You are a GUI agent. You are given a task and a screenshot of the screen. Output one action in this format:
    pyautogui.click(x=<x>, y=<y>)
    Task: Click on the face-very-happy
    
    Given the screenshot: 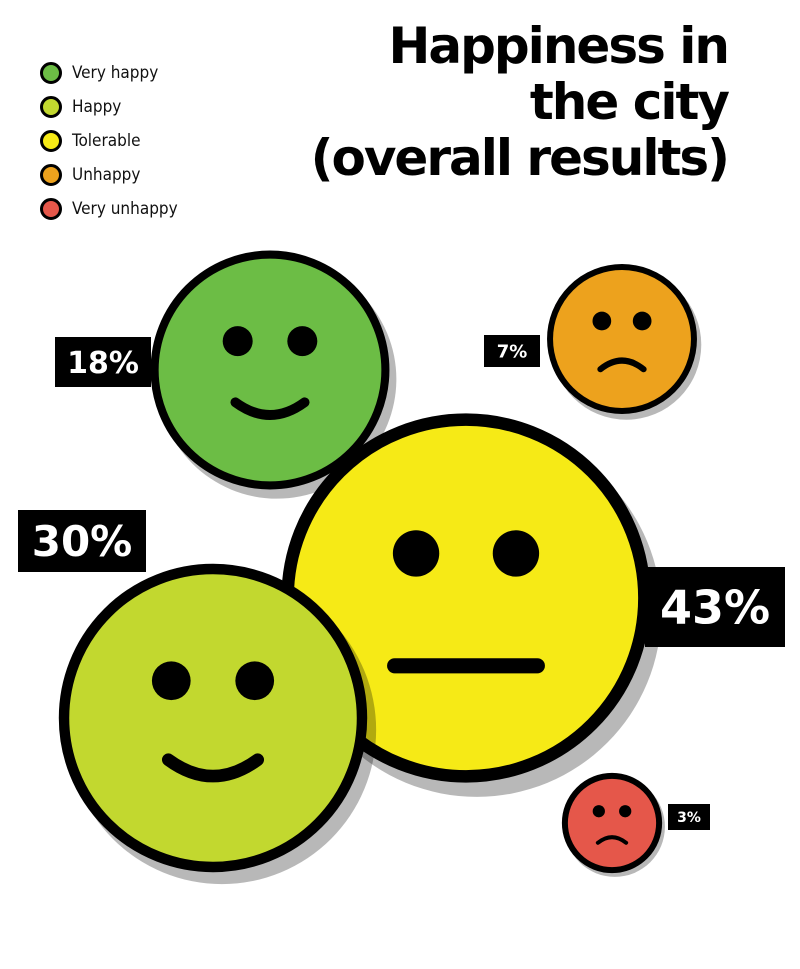 What is the action you would take?
    pyautogui.click(x=273, y=374)
    